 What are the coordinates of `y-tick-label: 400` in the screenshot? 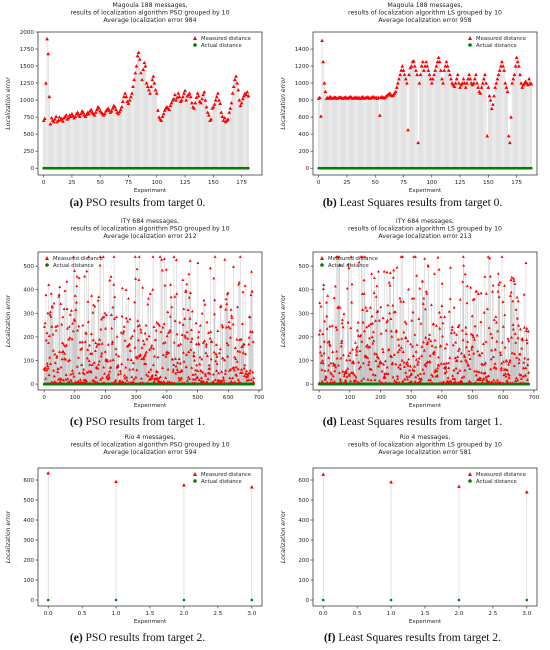 It's located at (303, 135).